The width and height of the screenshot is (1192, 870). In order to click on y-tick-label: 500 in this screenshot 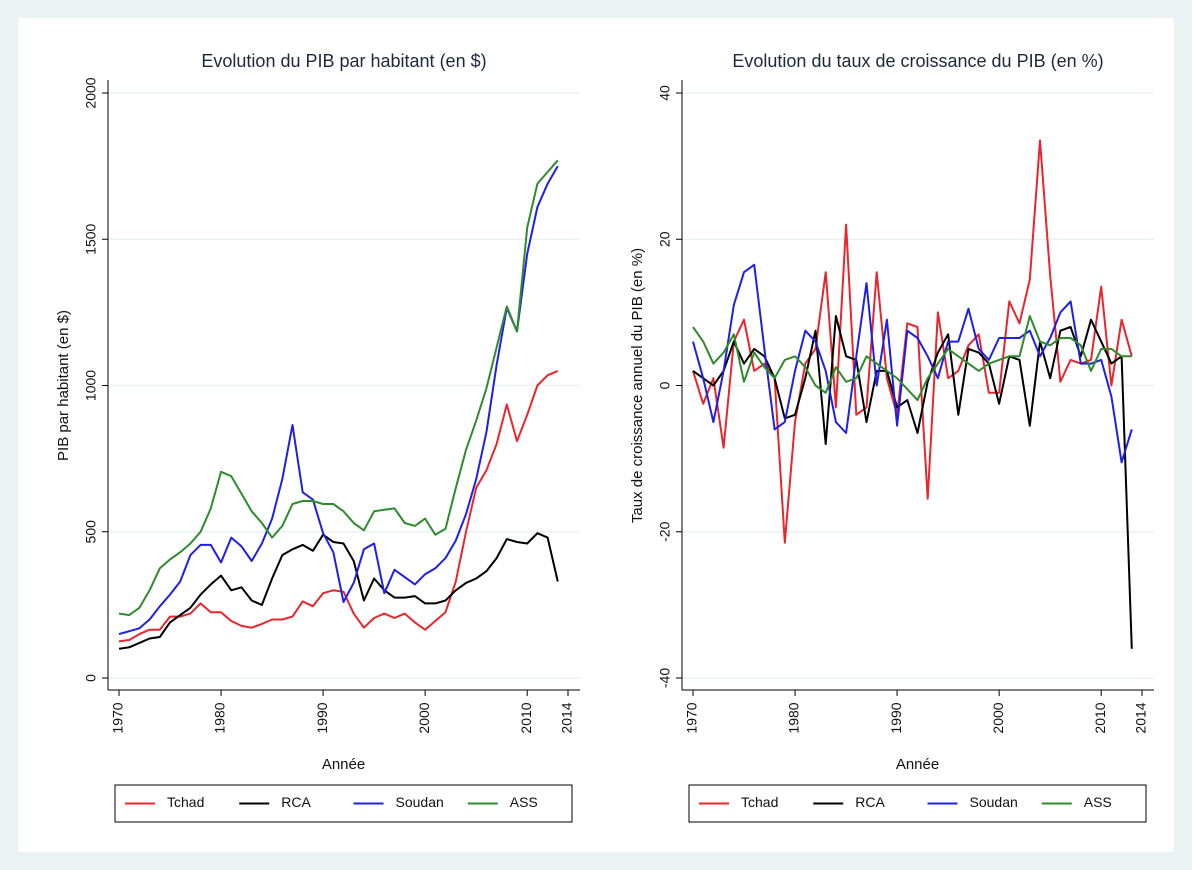, I will do `click(91, 532)`.